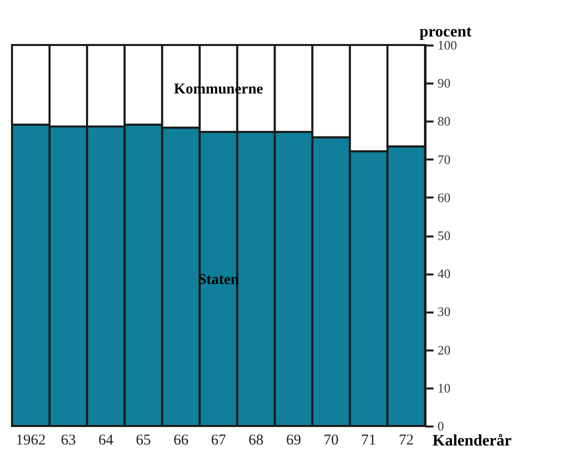 The height and width of the screenshot is (456, 562). Describe the element at coordinates (444, 274) in the screenshot. I see `y-tick-label: 40` at that location.